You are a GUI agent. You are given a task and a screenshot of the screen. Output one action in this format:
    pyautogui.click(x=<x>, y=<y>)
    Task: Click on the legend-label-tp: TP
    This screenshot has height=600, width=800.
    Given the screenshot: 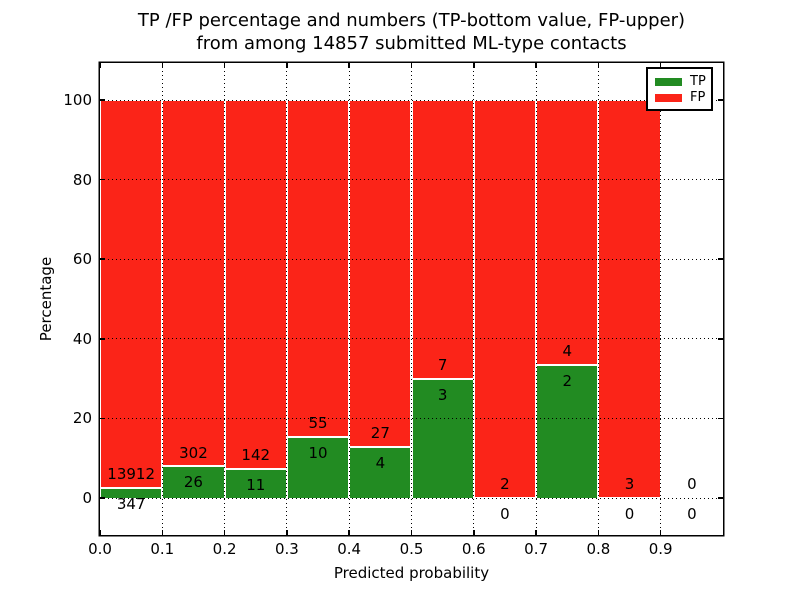 What is the action you would take?
    pyautogui.click(x=698, y=81)
    